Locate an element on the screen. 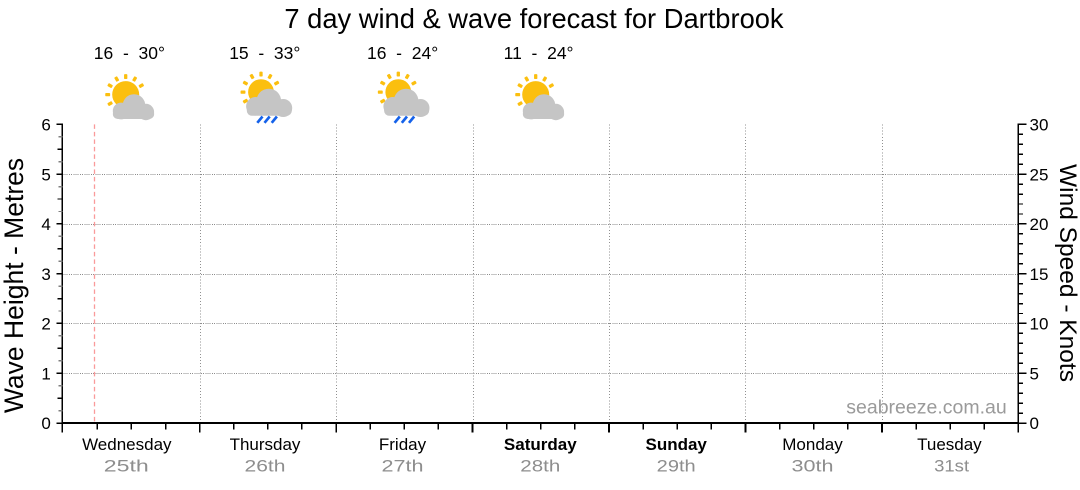 Image resolution: width=1080 pixels, height=490 pixels. svg-text: seabreeze.com.au is located at coordinates (926, 408).